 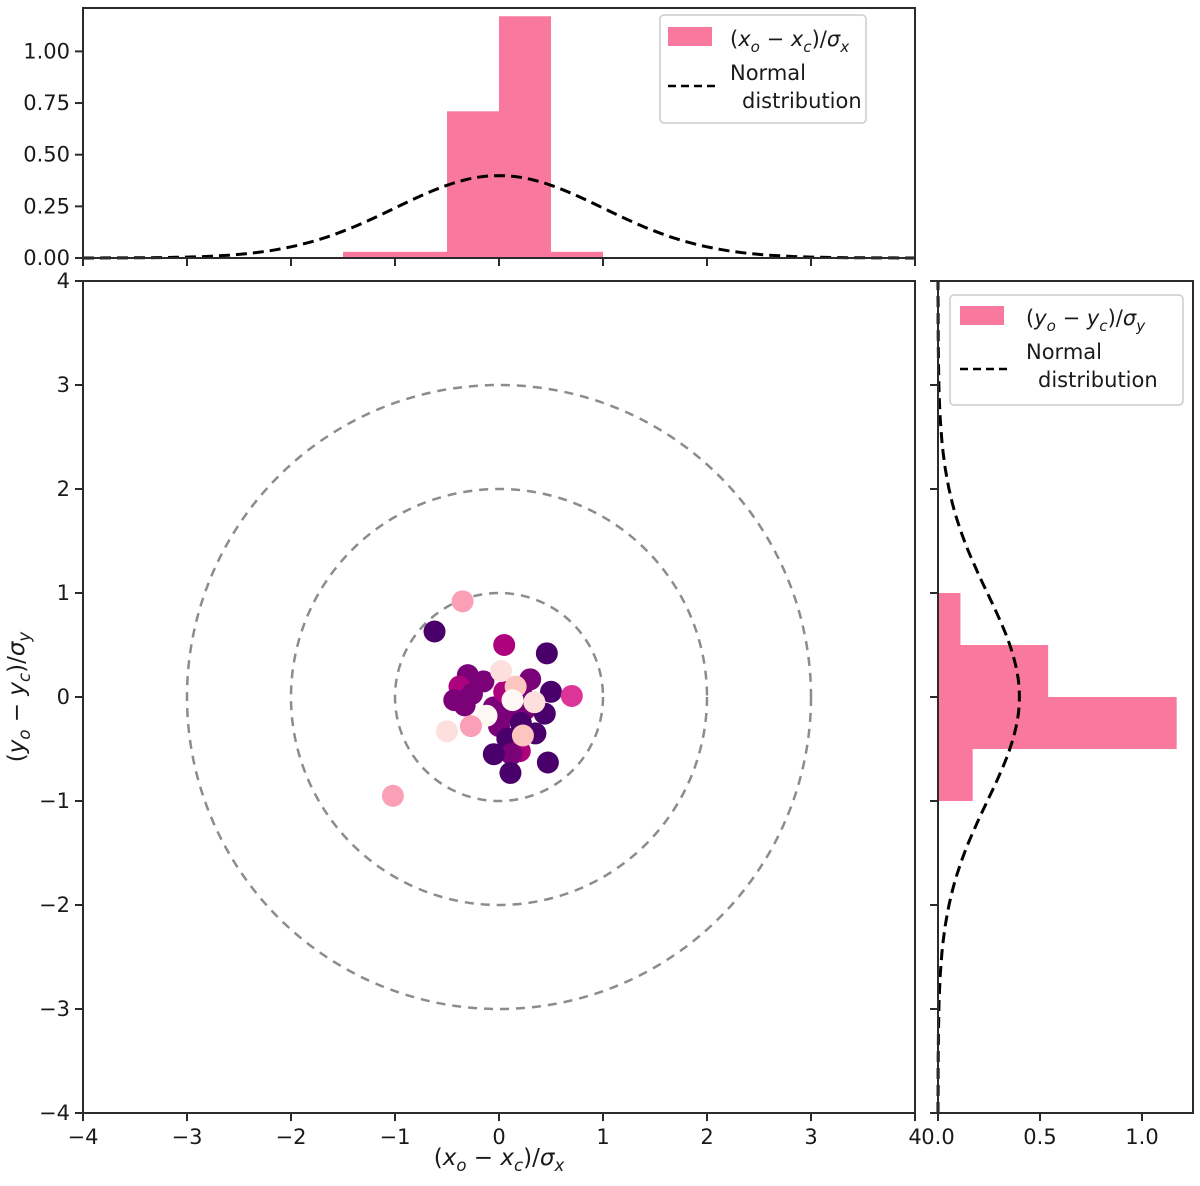 What do you see at coordinates (19, 697) in the screenshot?
I see `y-axis-label: (yo − yc)/σy` at bounding box center [19, 697].